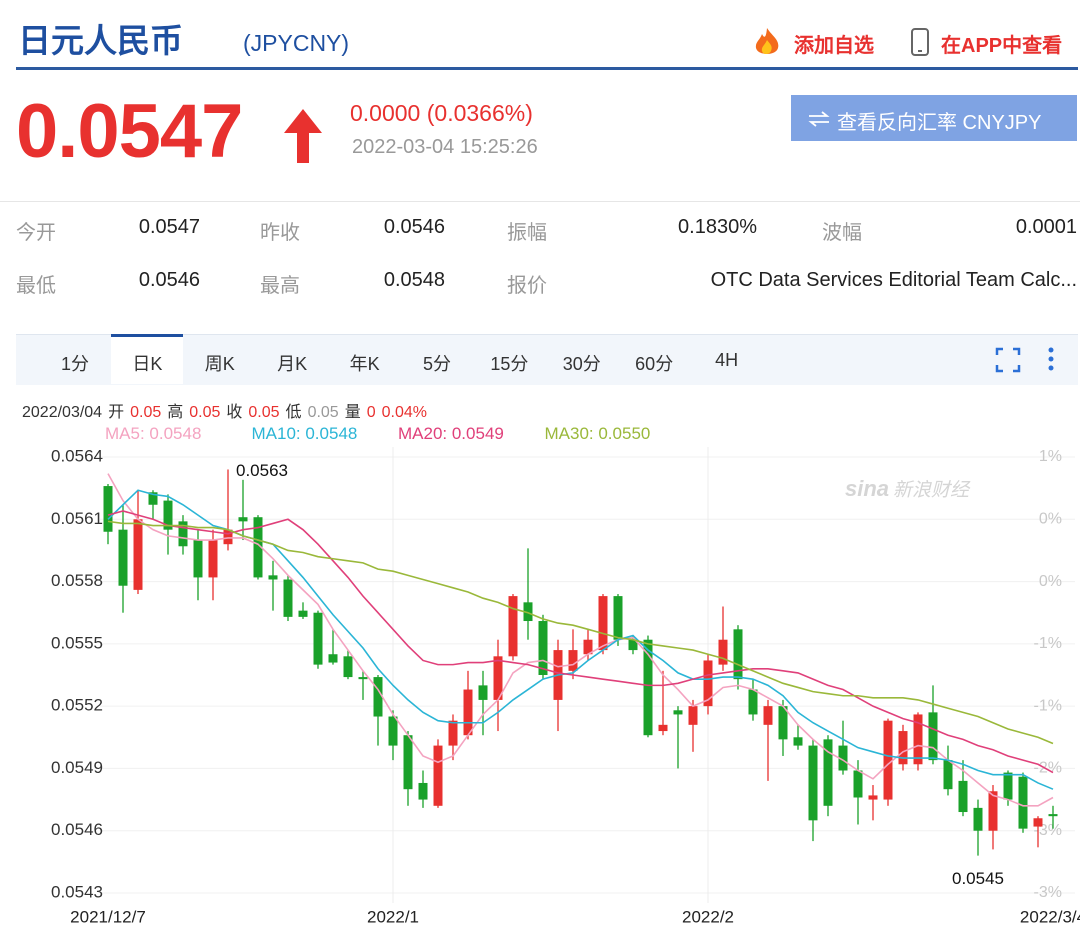  Describe the element at coordinates (304, 433) in the screenshot. I see `legend-entry: MA10: 0.0548` at that location.